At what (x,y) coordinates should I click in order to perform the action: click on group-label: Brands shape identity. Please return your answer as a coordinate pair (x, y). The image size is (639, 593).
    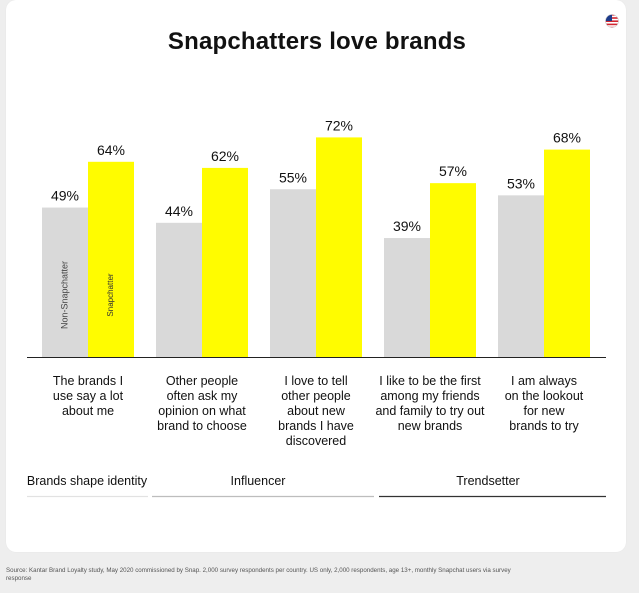
    Looking at the image, I should click on (87, 481).